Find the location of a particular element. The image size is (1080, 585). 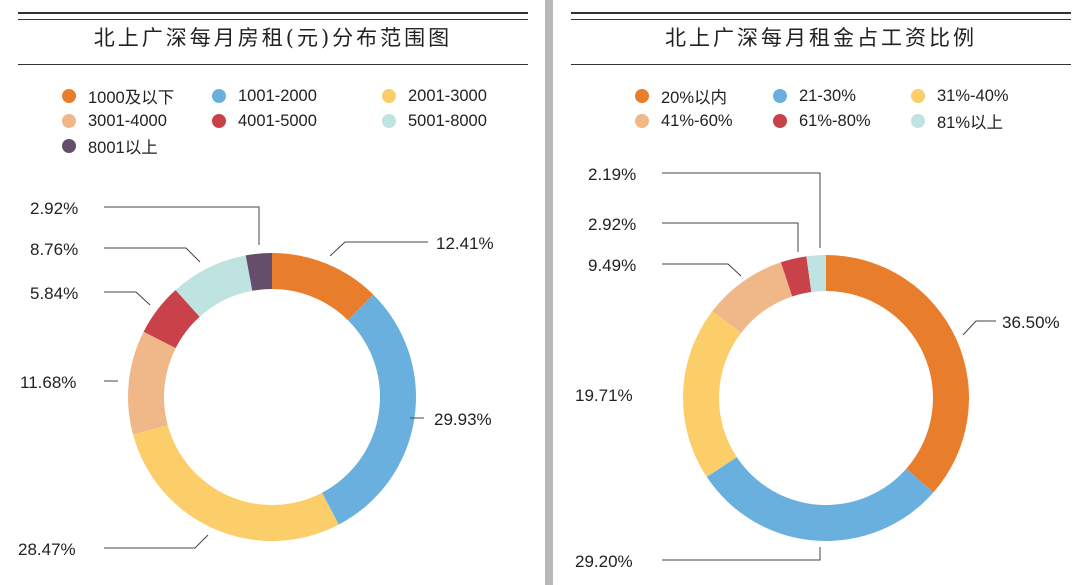

legend-item: 3001-4000 is located at coordinates (137, 121).